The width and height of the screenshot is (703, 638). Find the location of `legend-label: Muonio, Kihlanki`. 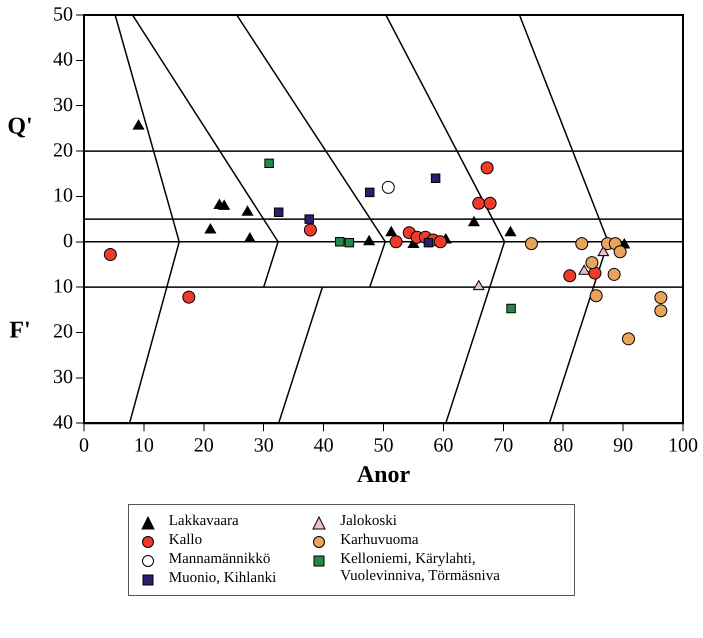

legend-label: Muonio, Kihlanki is located at coordinates (222, 578).